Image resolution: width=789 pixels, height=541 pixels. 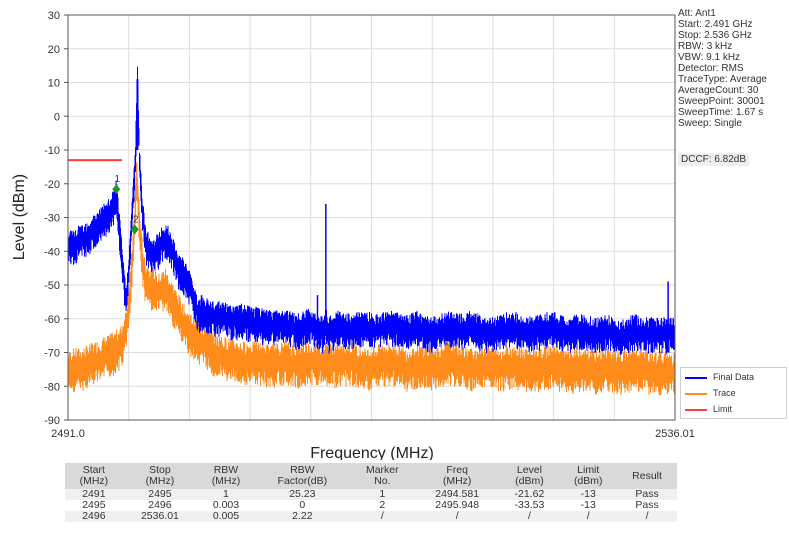 I want to click on legend-item-final-data: Final Data, so click(x=719, y=377).